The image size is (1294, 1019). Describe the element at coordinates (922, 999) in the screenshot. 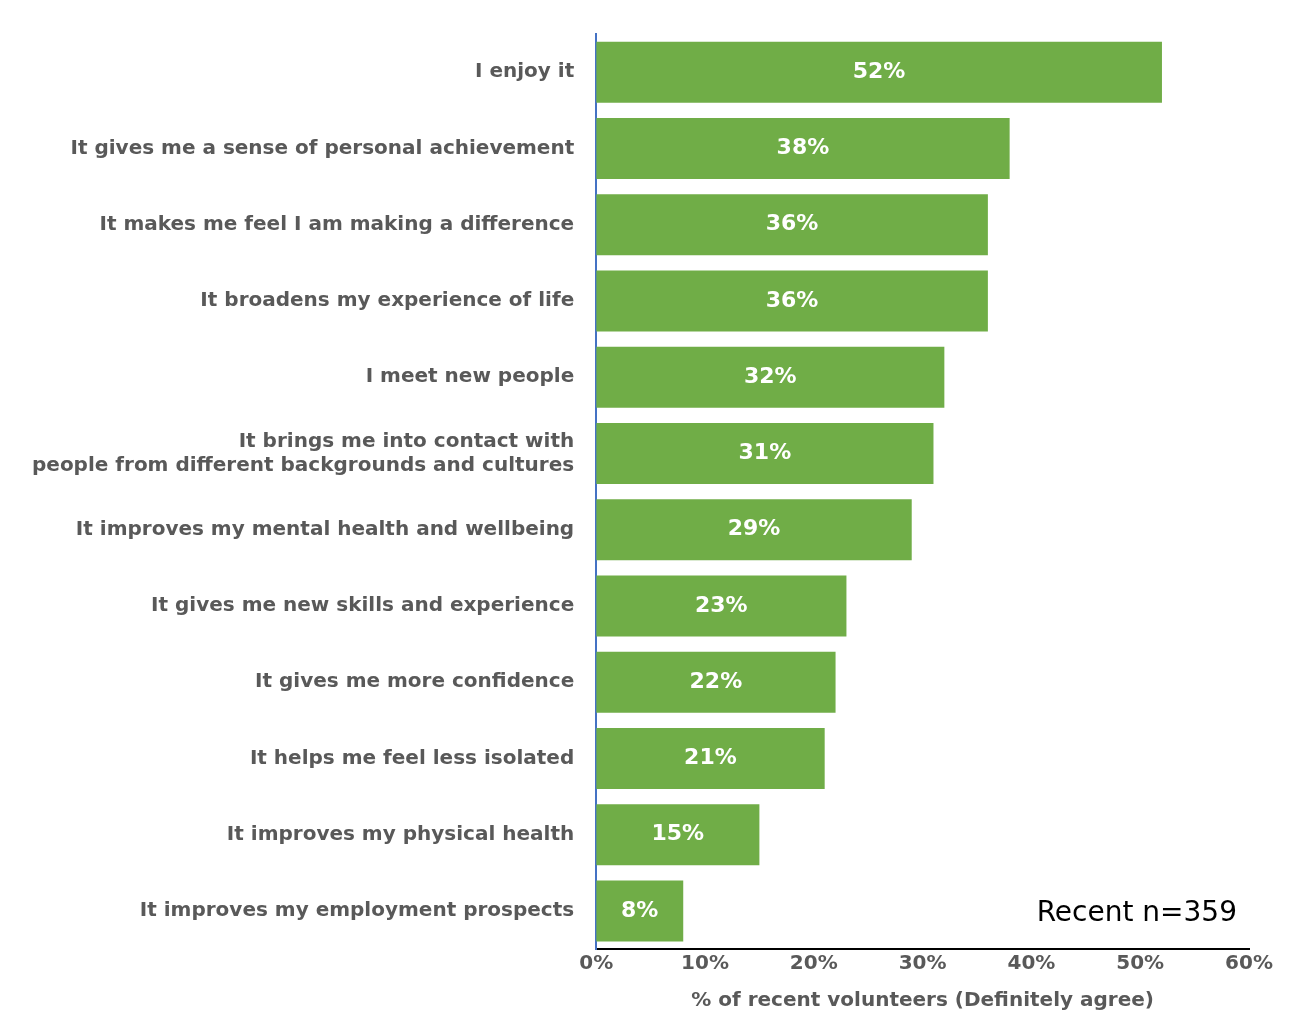

I see `x-axis-title: % of recent volunteers (Definitely agree)` at that location.